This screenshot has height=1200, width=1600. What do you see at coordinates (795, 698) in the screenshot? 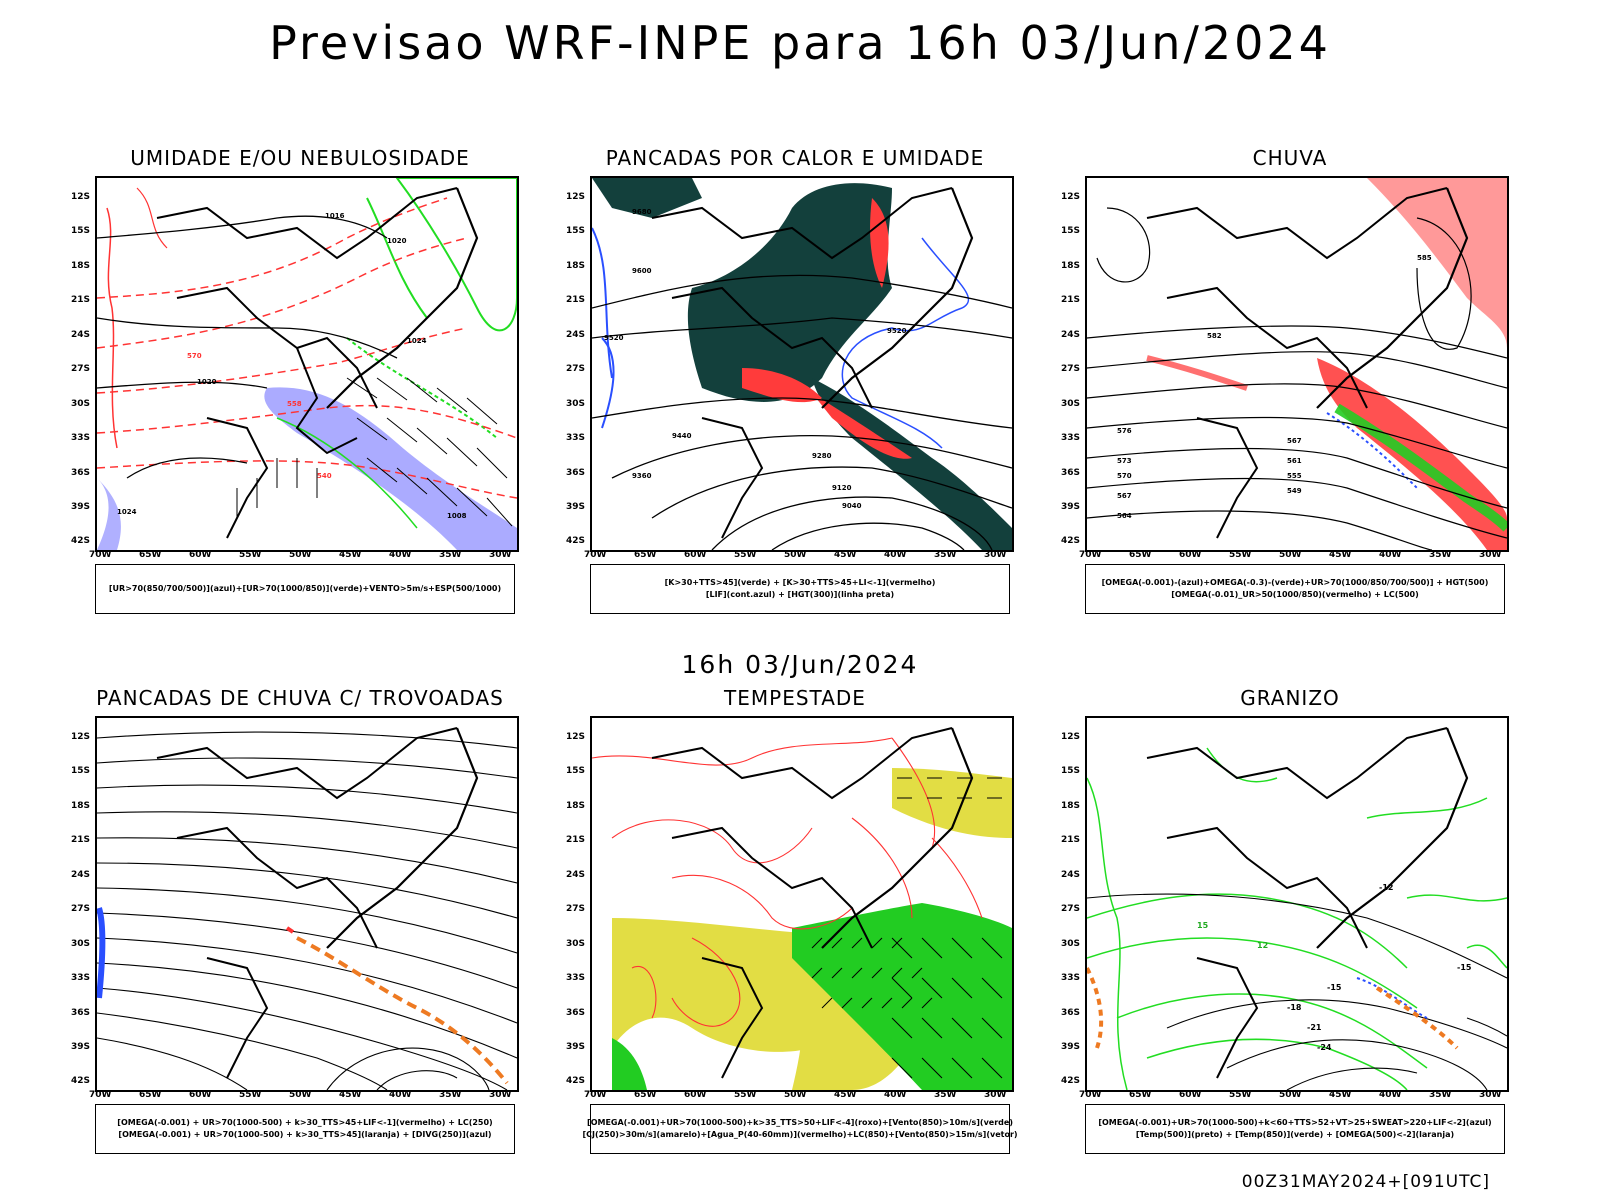
I see `panel-title: TEMPESTADE` at bounding box center [795, 698].